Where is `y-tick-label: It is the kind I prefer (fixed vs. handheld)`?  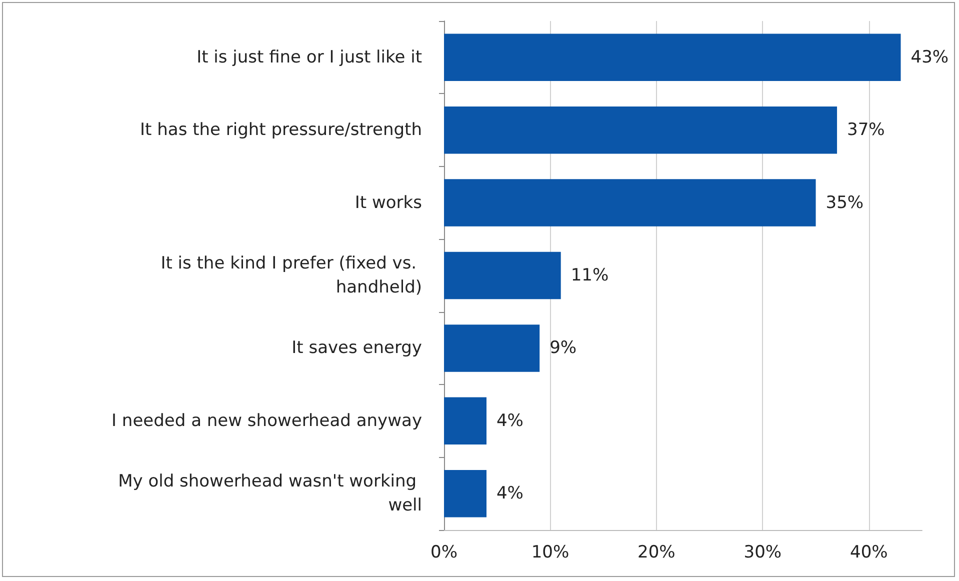
y-tick-label: It is the kind I prefer (fixed vs. handheld) is located at coordinates (291, 276).